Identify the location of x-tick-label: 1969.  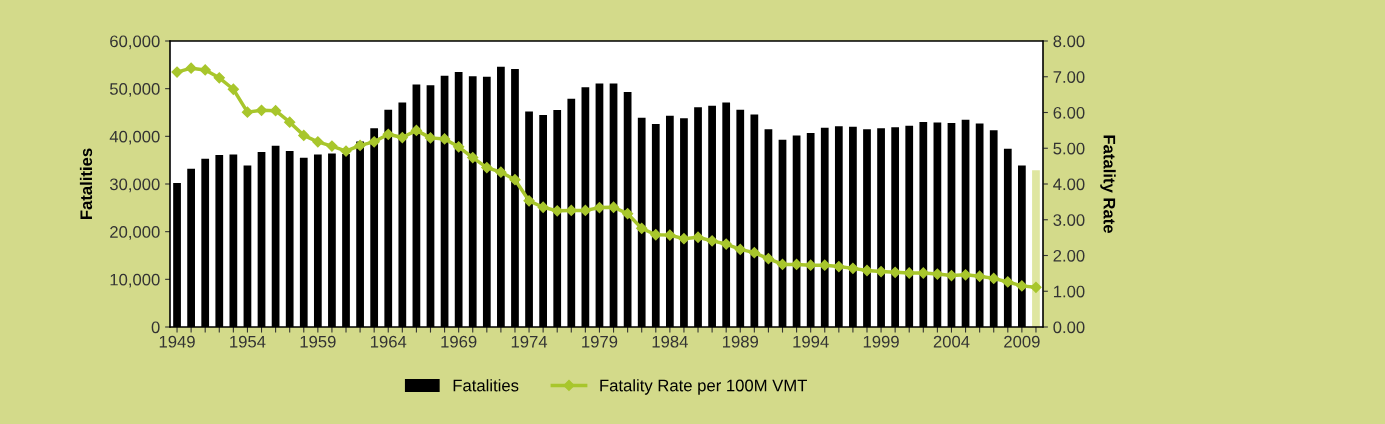
(459, 341).